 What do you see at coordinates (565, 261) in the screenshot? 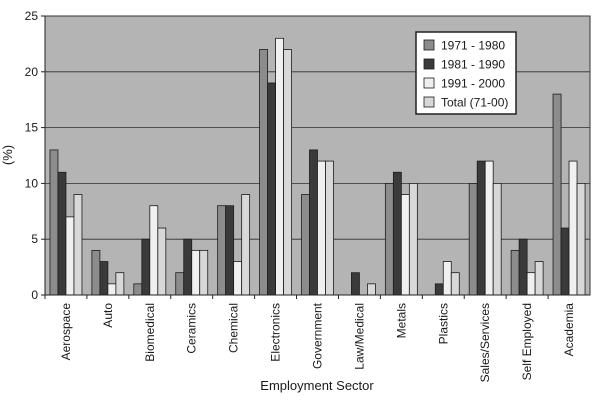
I see `bar-2-academia` at bounding box center [565, 261].